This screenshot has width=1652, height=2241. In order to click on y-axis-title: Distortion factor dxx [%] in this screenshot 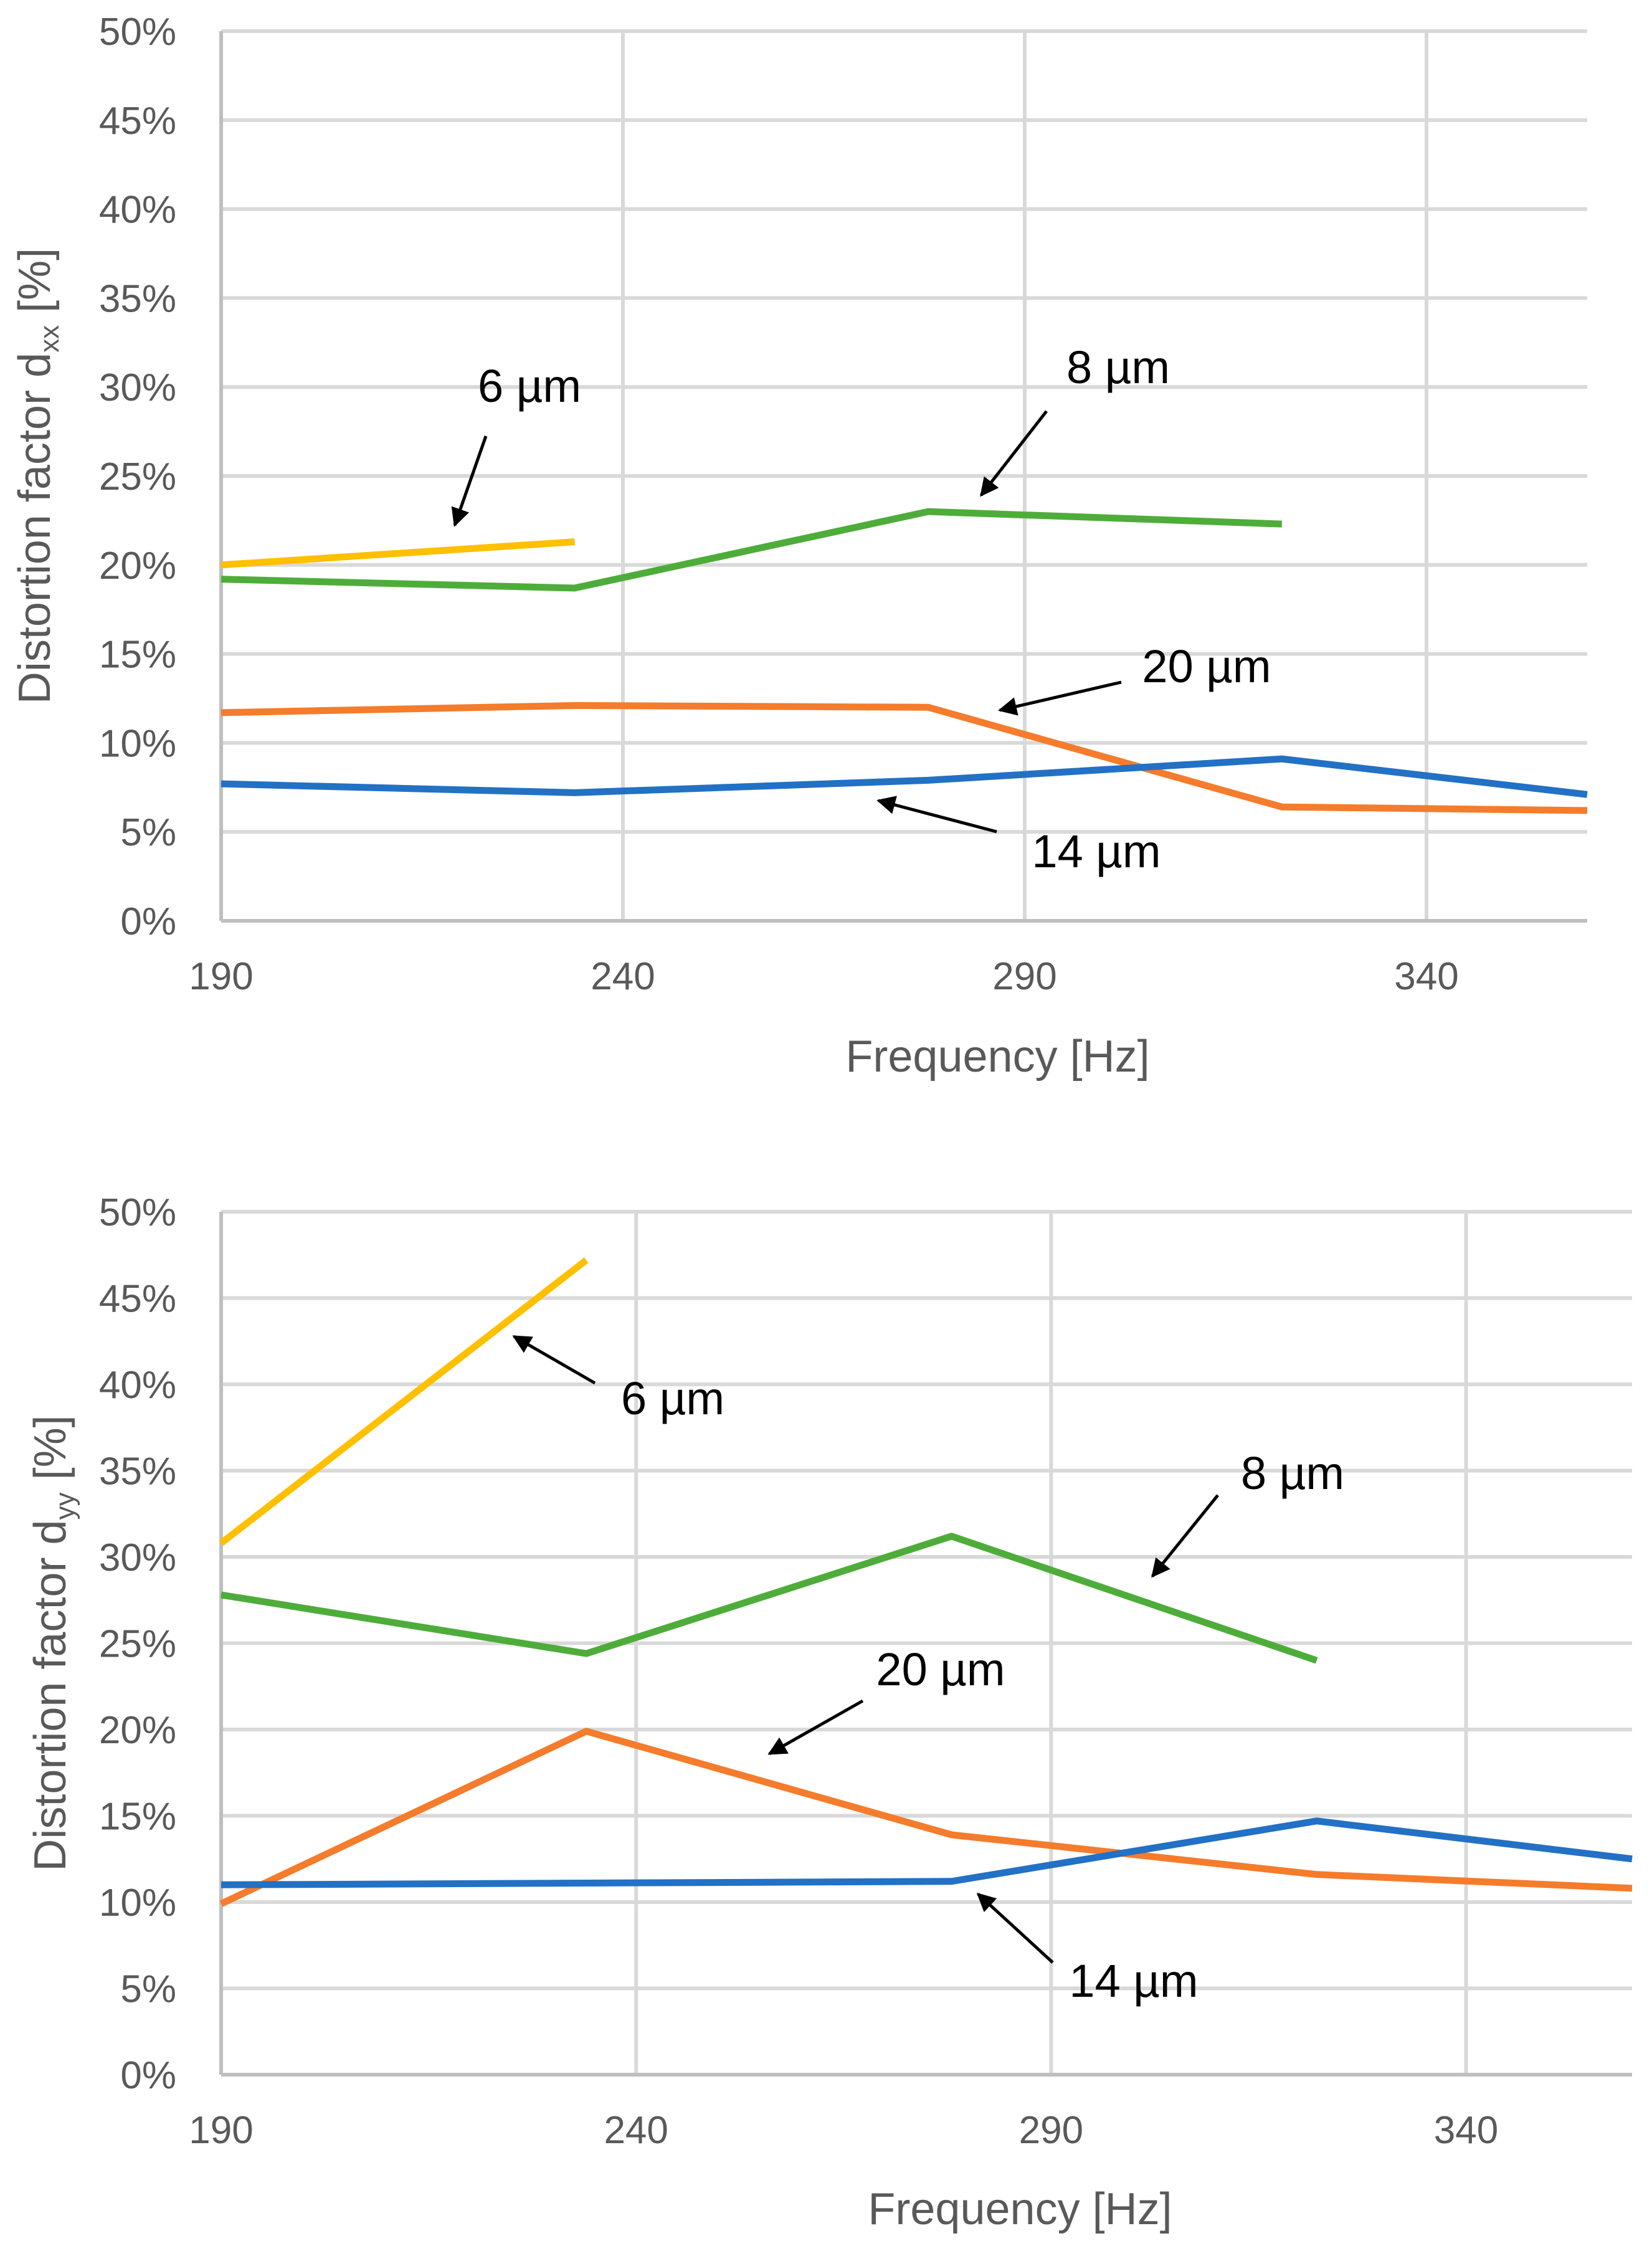, I will do `click(37, 476)`.